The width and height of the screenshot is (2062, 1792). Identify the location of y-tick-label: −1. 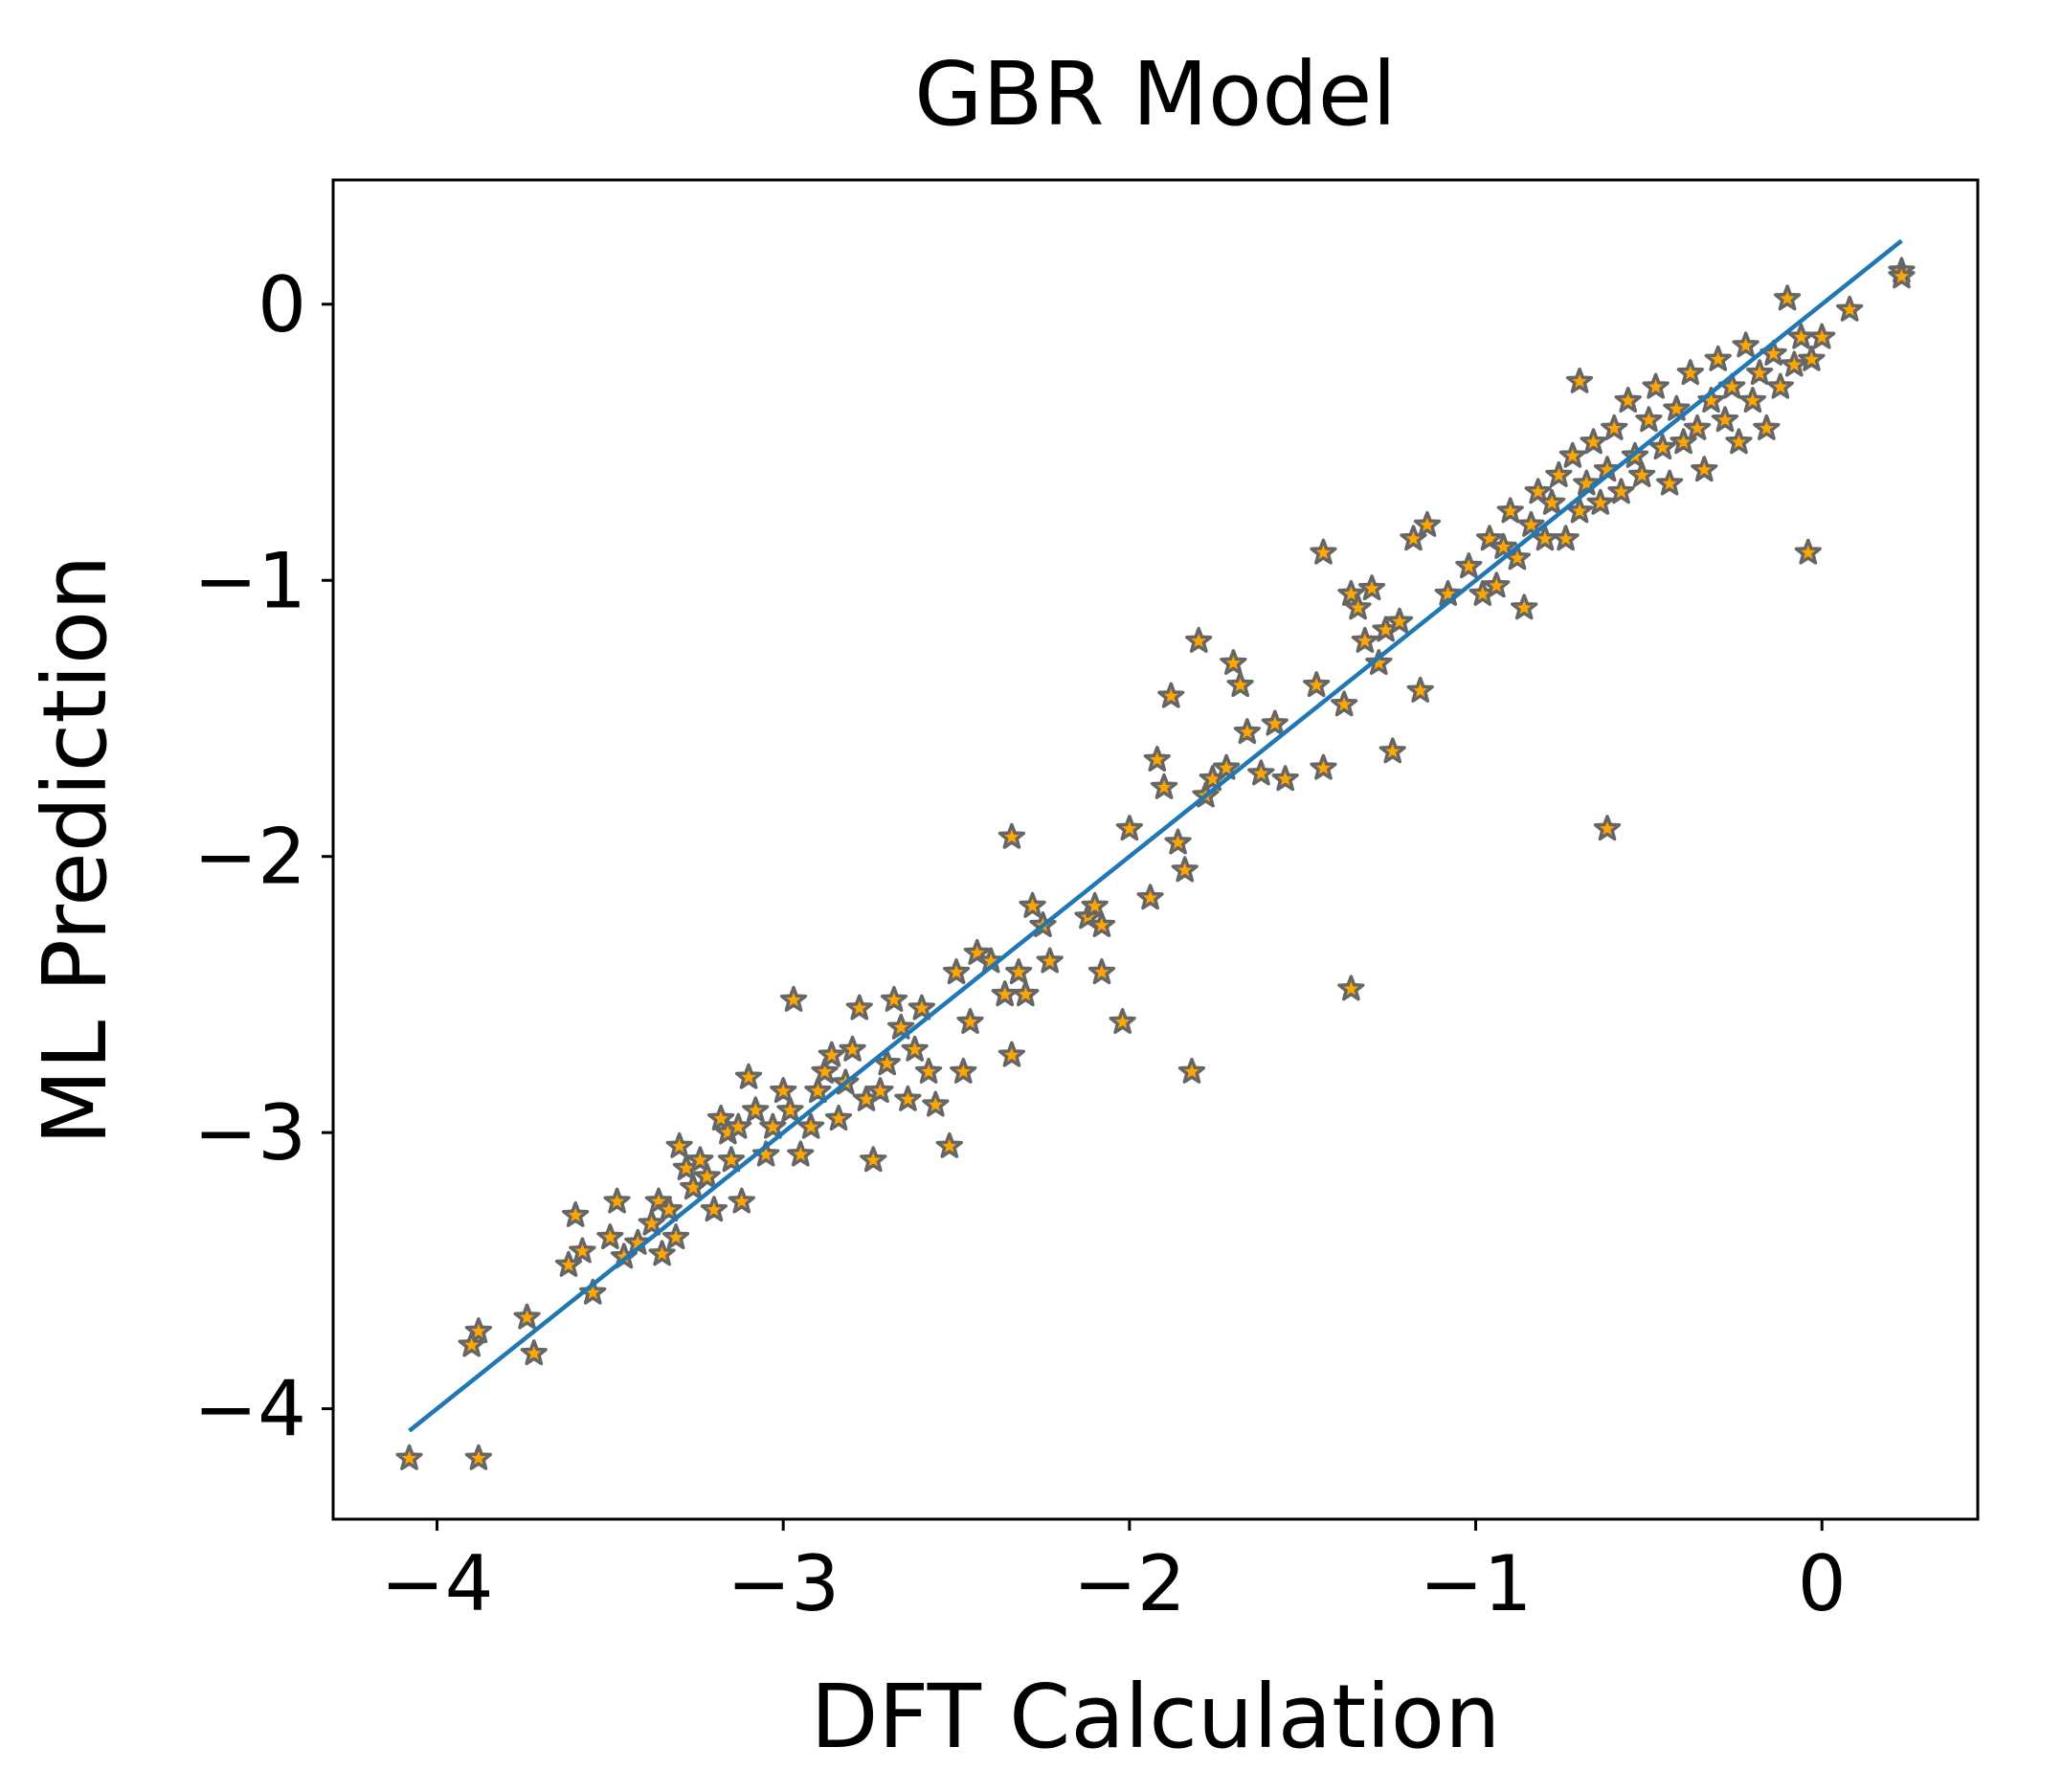
(249, 580).